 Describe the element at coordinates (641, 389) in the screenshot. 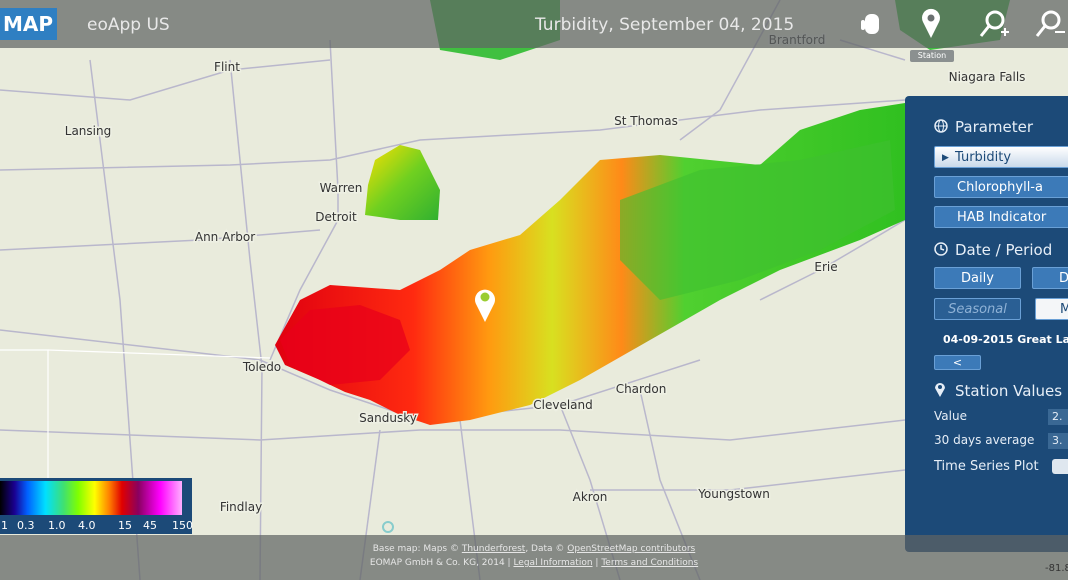

I see `place-label: Chardon` at that location.